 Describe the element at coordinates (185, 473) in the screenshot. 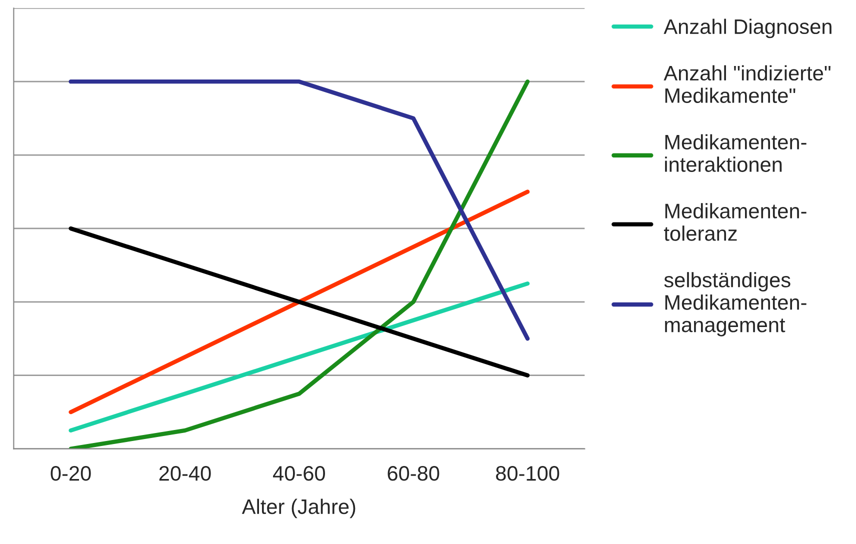

I see `x-tick-label: 20-40` at that location.